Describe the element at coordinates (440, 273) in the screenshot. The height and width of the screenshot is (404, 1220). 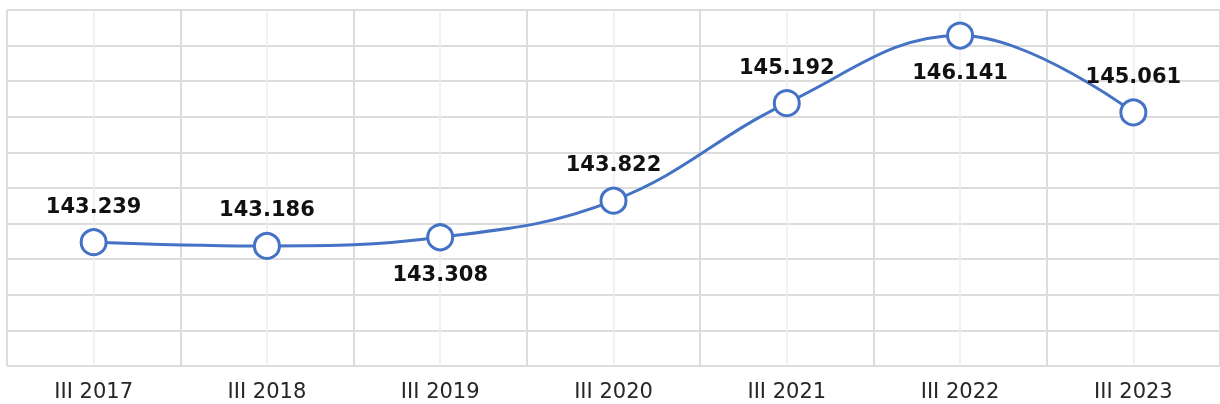
I see `data-label: 143.308` at that location.